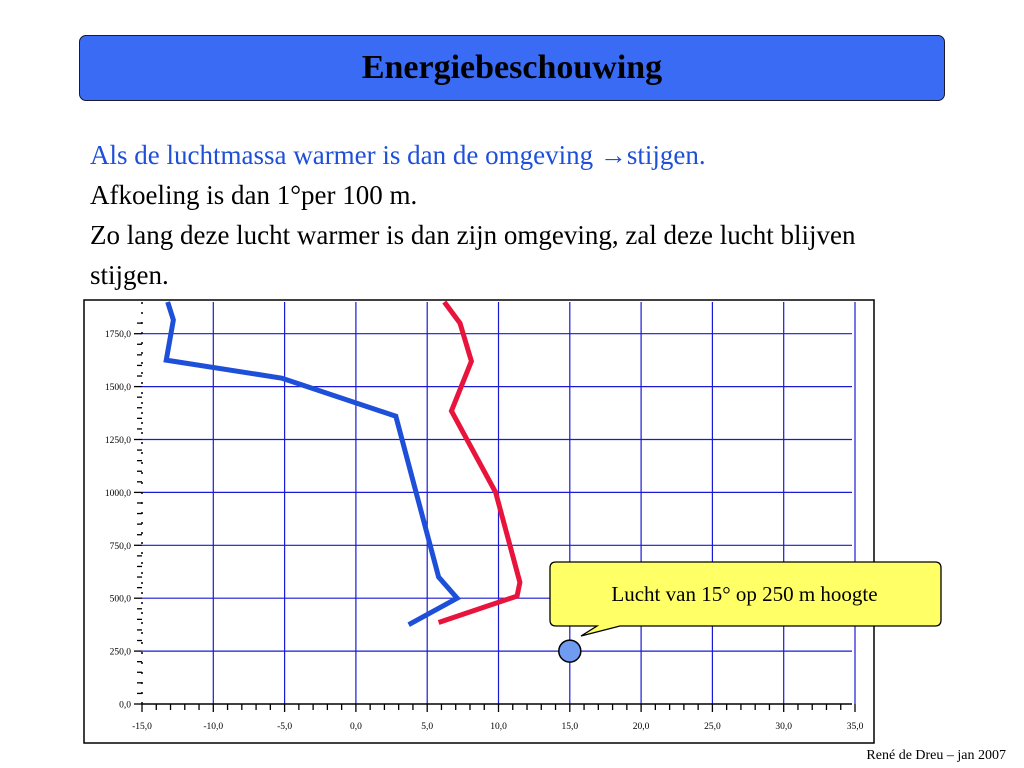 The image size is (1024, 768). I want to click on y-tick-label: 0,0, so click(125, 706).